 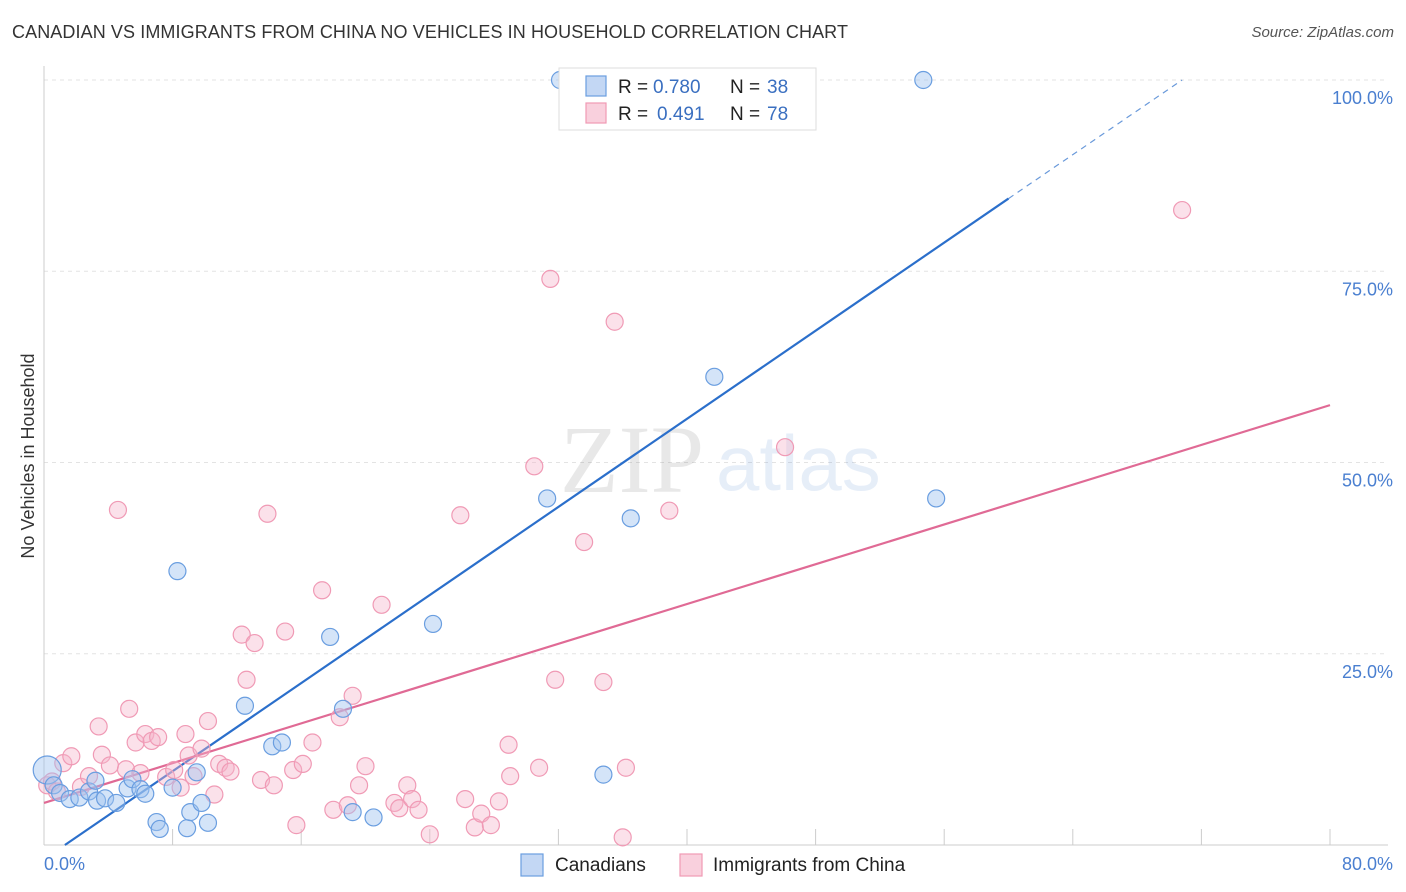 What do you see at coordinates (532, 865) in the screenshot?
I see `bottom-legend-swatch-canadians` at bounding box center [532, 865].